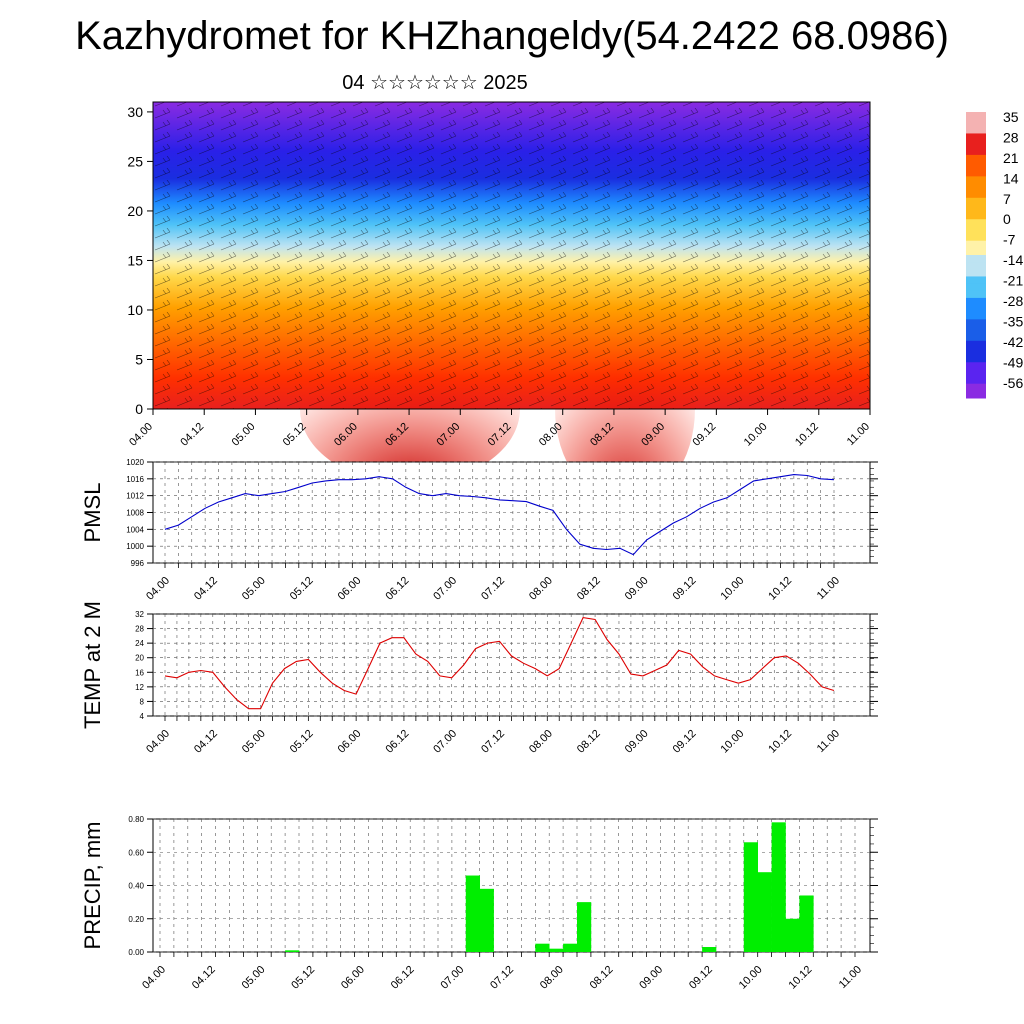  I want to click on y-axis-label: TEMP at 2 M, so click(92, 665).